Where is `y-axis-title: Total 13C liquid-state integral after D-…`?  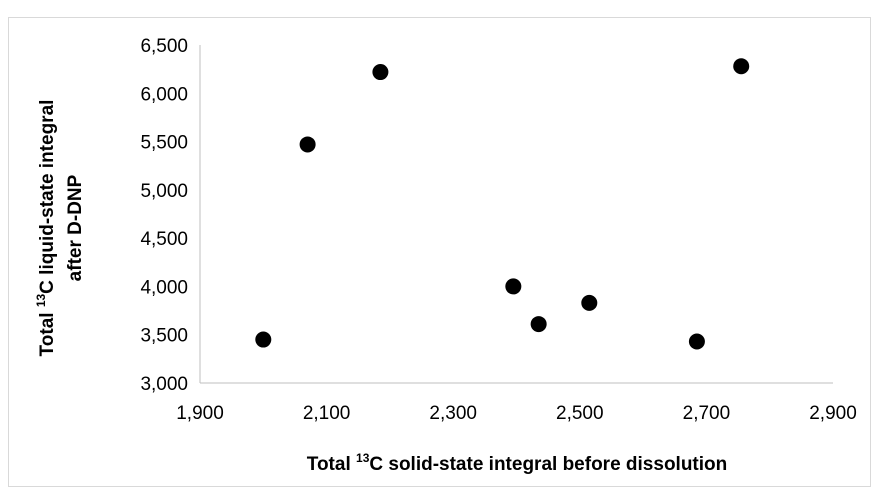 y-axis-title: Total 13C liquid-state integral after D-… is located at coordinates (60, 228).